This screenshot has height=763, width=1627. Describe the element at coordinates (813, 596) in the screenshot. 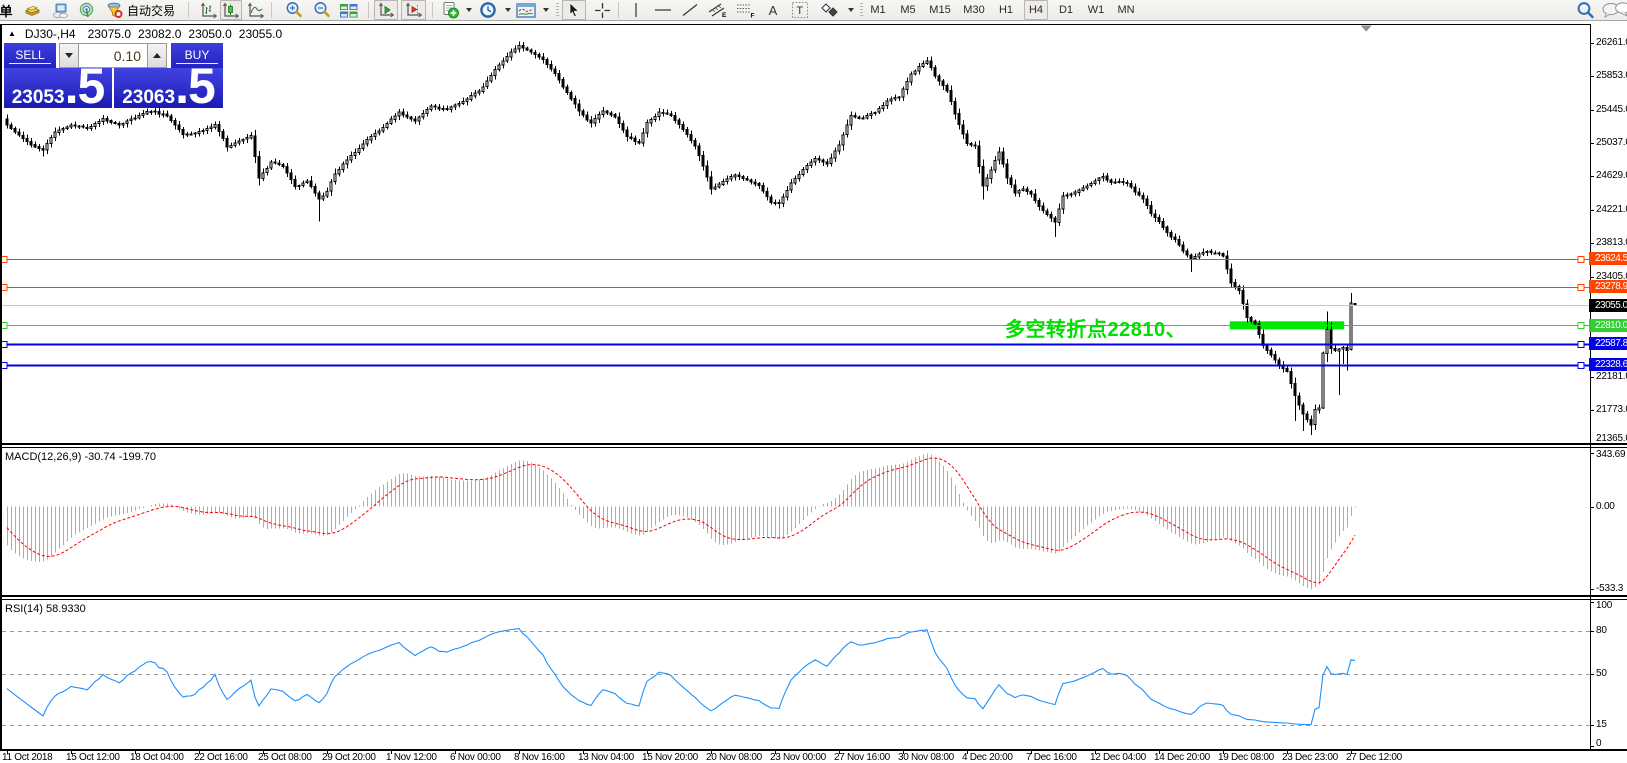

I see `macd-panel-bottom-border` at that location.